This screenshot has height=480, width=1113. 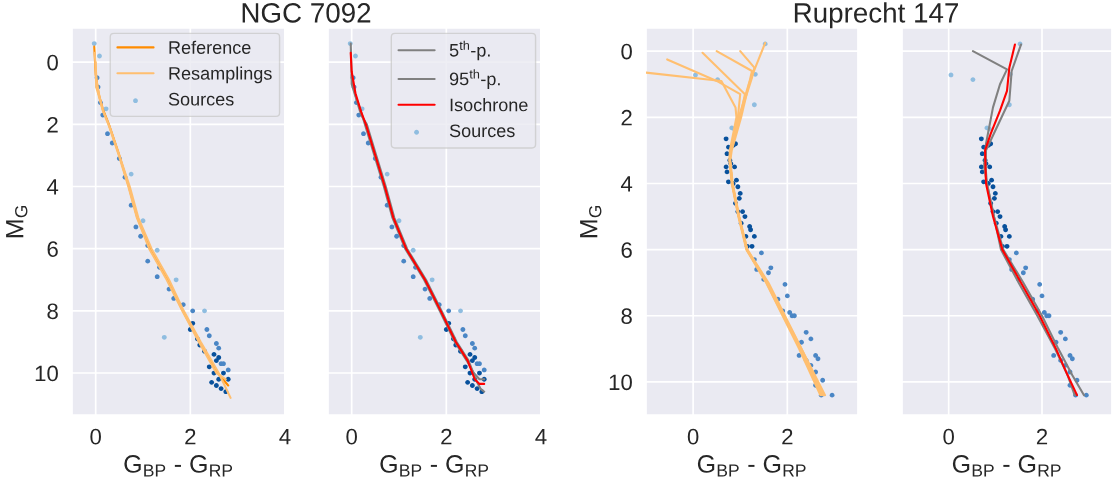 What do you see at coordinates (210, 47) in the screenshot?
I see `legend-label: Reference` at bounding box center [210, 47].